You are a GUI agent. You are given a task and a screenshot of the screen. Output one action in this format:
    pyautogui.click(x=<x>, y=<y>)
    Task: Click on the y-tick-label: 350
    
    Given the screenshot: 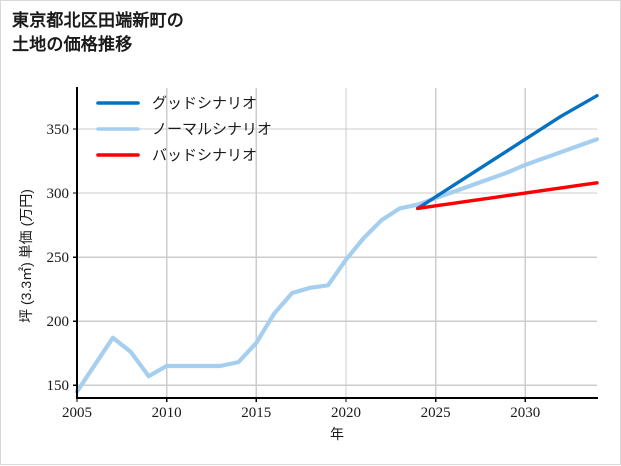 What is the action you would take?
    pyautogui.click(x=58, y=130)
    